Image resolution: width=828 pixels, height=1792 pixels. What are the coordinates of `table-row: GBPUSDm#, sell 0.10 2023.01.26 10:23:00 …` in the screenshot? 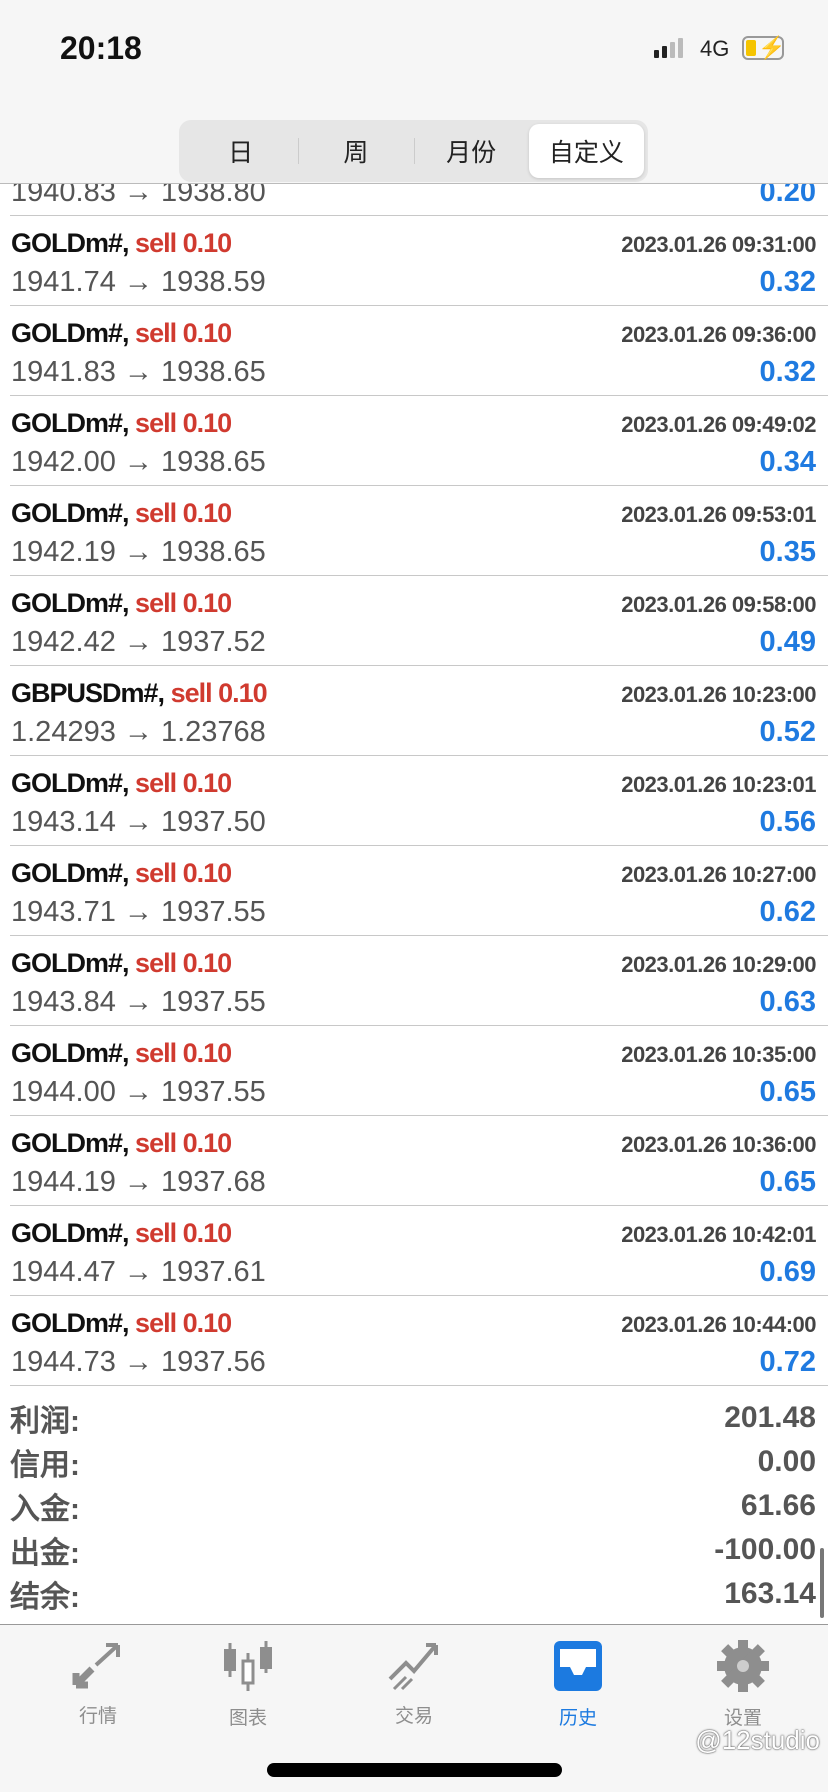 It's located at (419, 711).